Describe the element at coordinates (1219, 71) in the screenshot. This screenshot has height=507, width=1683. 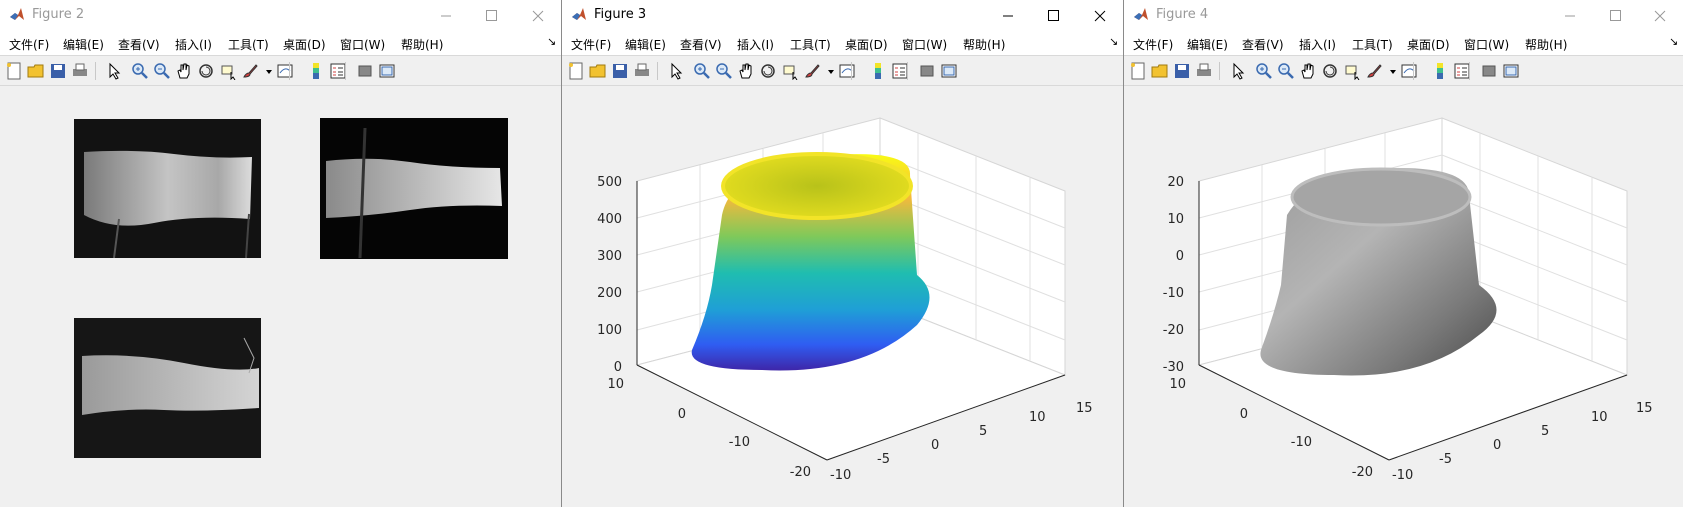
I see `toolbar-separator` at that location.